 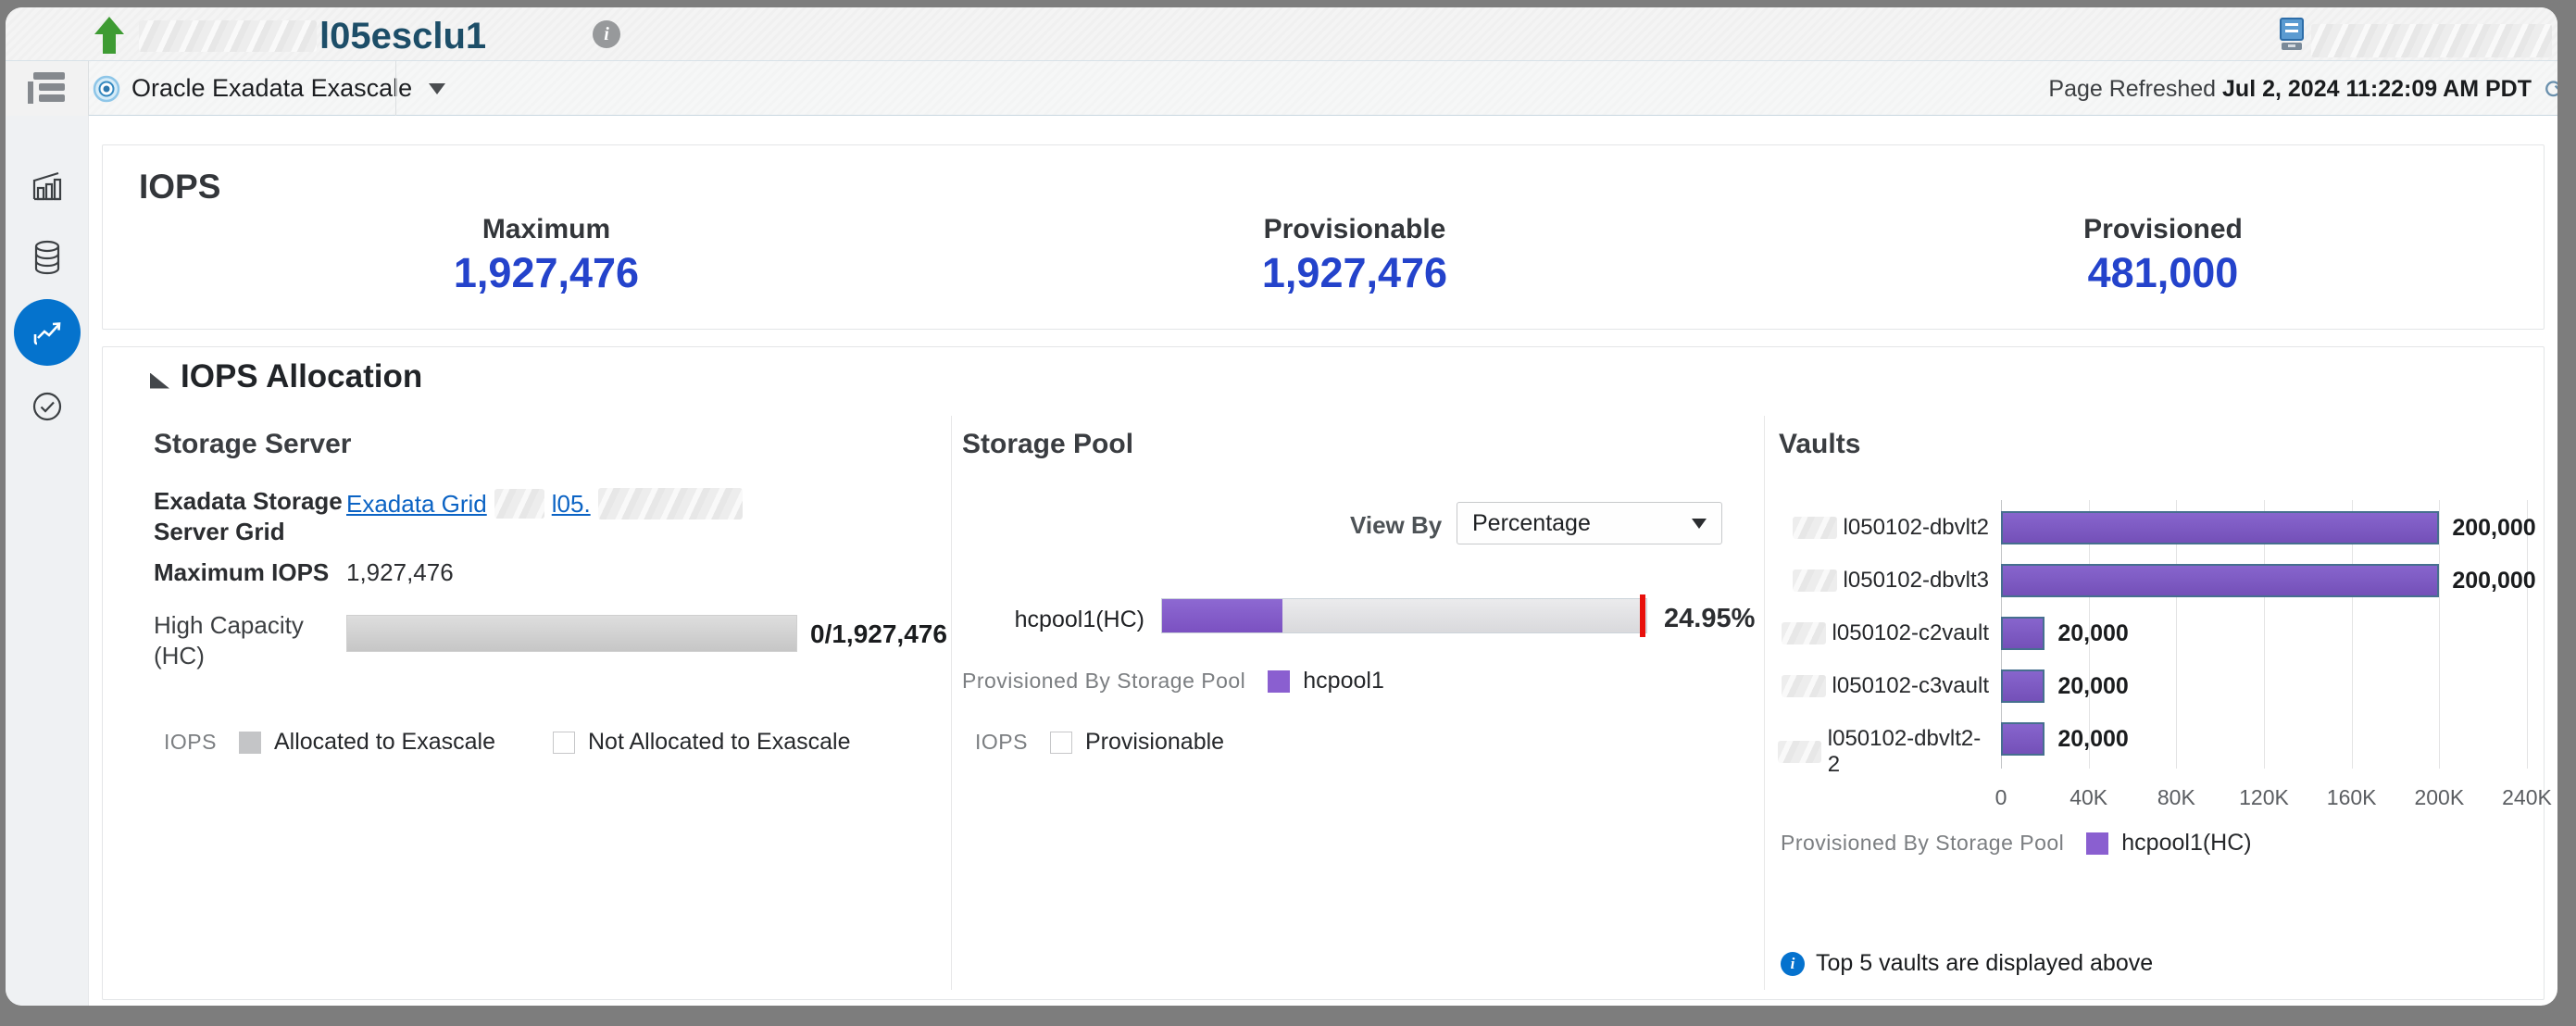 What do you see at coordinates (242, 572) in the screenshot?
I see `max-iops-label: Maximum IOPS` at bounding box center [242, 572].